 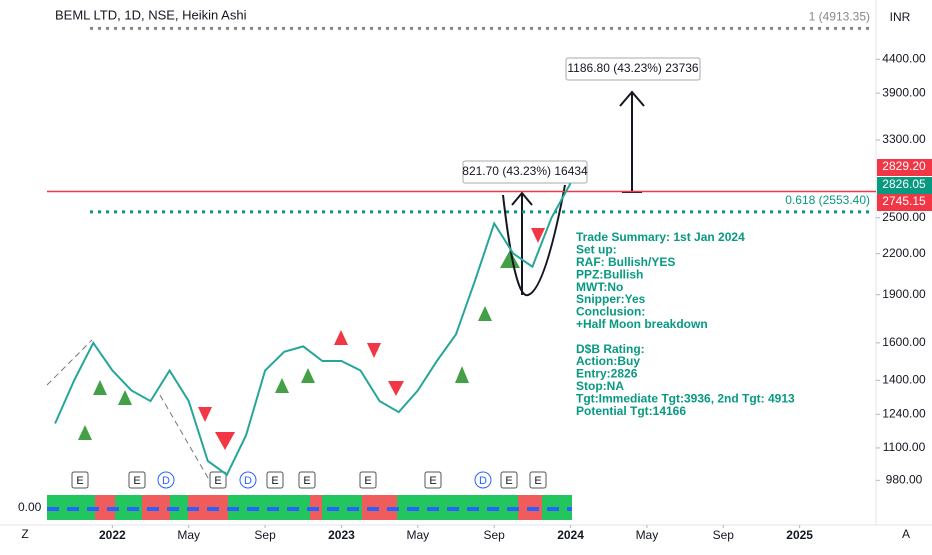 What do you see at coordinates (904, 379) in the screenshot?
I see `y-tick-label: 1400.00` at bounding box center [904, 379].